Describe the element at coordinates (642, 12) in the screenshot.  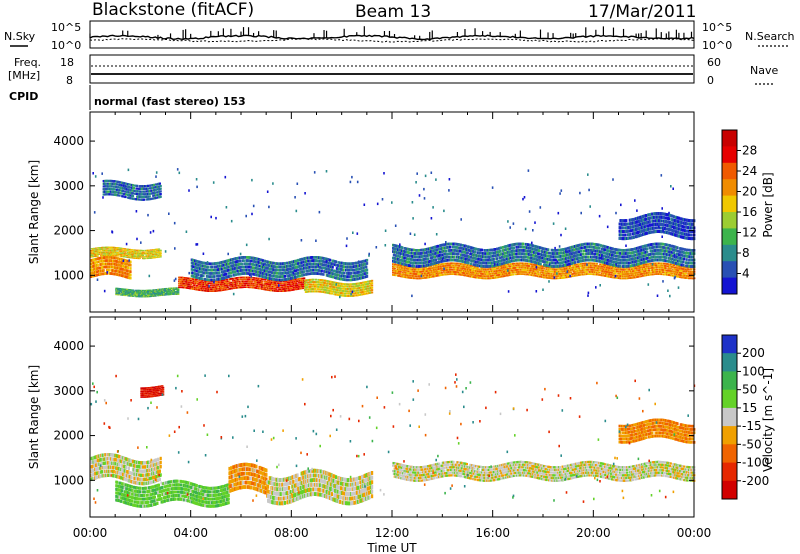
I see `date-label: 17/Mar/2011` at that location.